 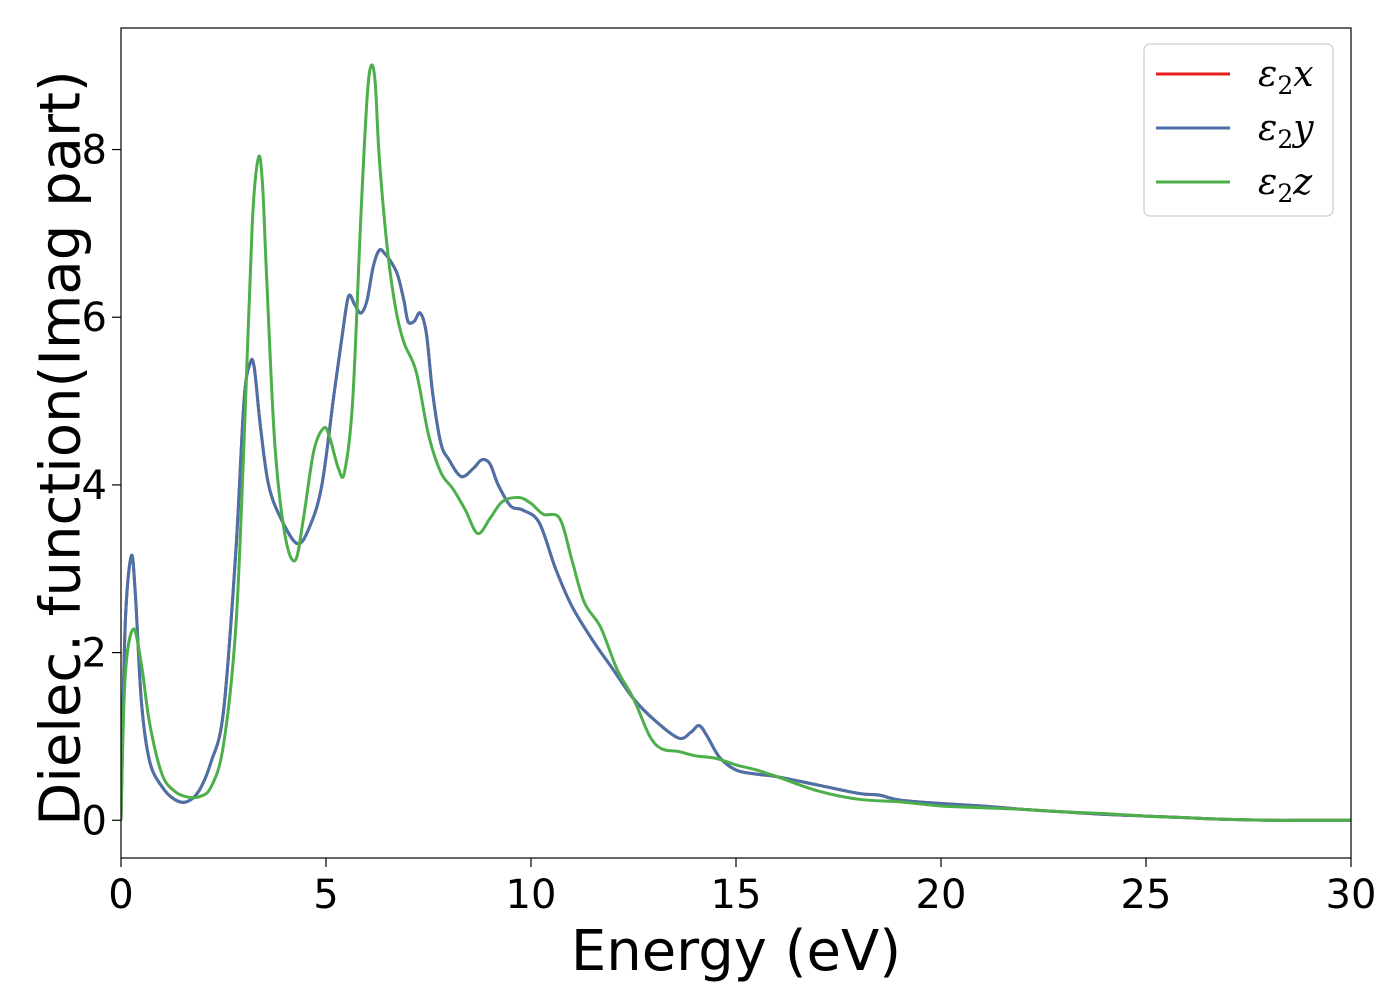 What do you see at coordinates (61, 448) in the screenshot?
I see `y-axis-title: Dielec. function(Imag part)` at bounding box center [61, 448].